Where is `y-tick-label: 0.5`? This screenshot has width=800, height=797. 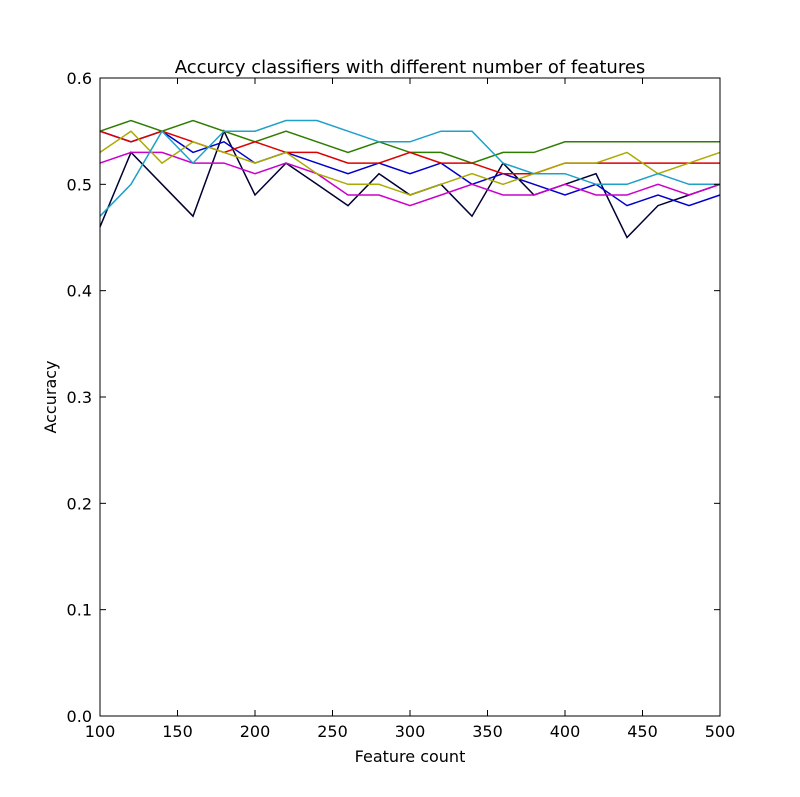
y-tick-label: 0.5 is located at coordinates (79, 184).